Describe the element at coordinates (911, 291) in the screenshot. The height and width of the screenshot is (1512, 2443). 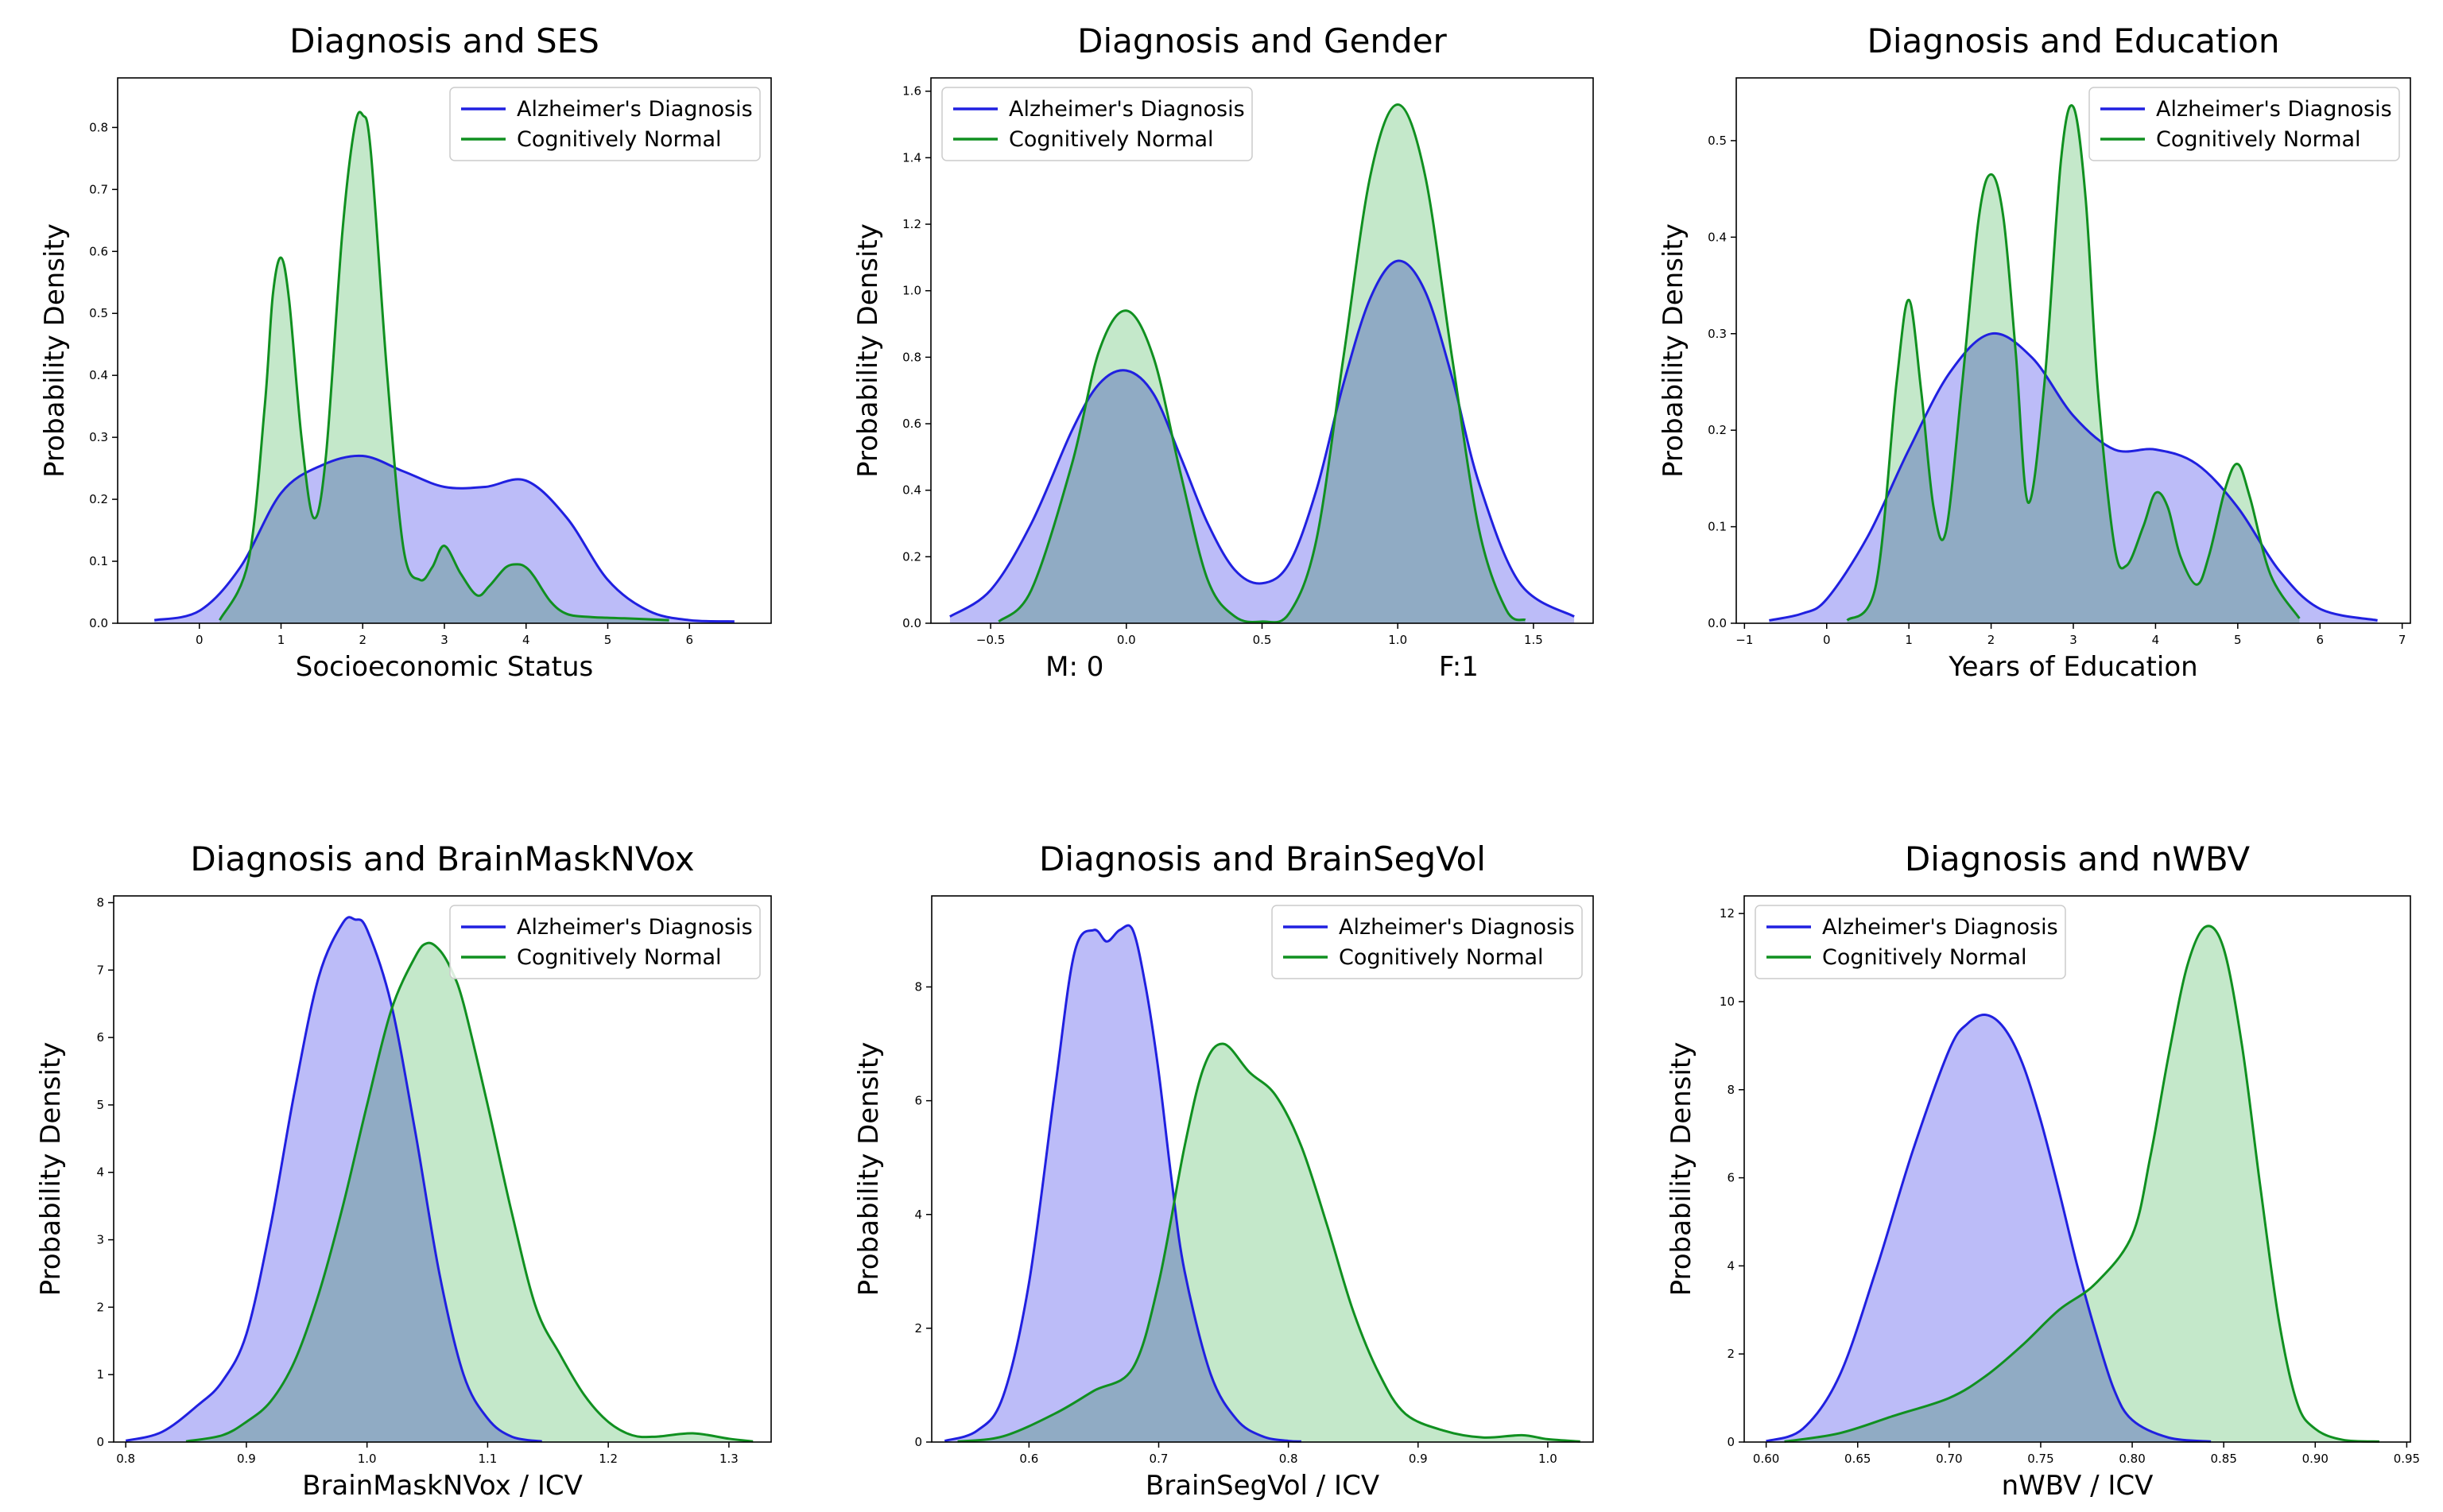
I see `y-tick-label: 1.0` at that location.